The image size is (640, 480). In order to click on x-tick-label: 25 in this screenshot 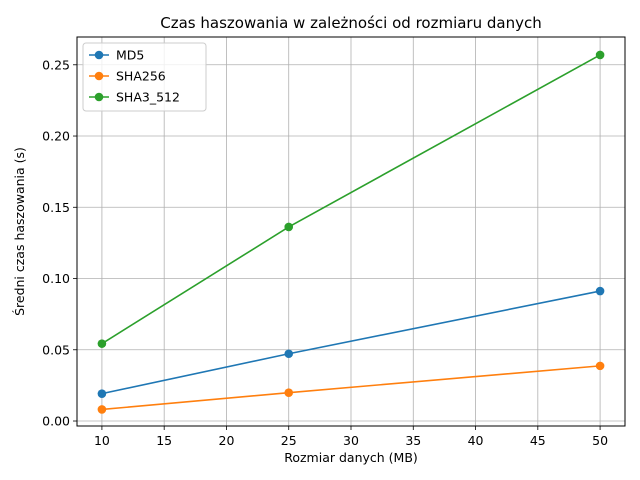, I will do `click(289, 440)`.